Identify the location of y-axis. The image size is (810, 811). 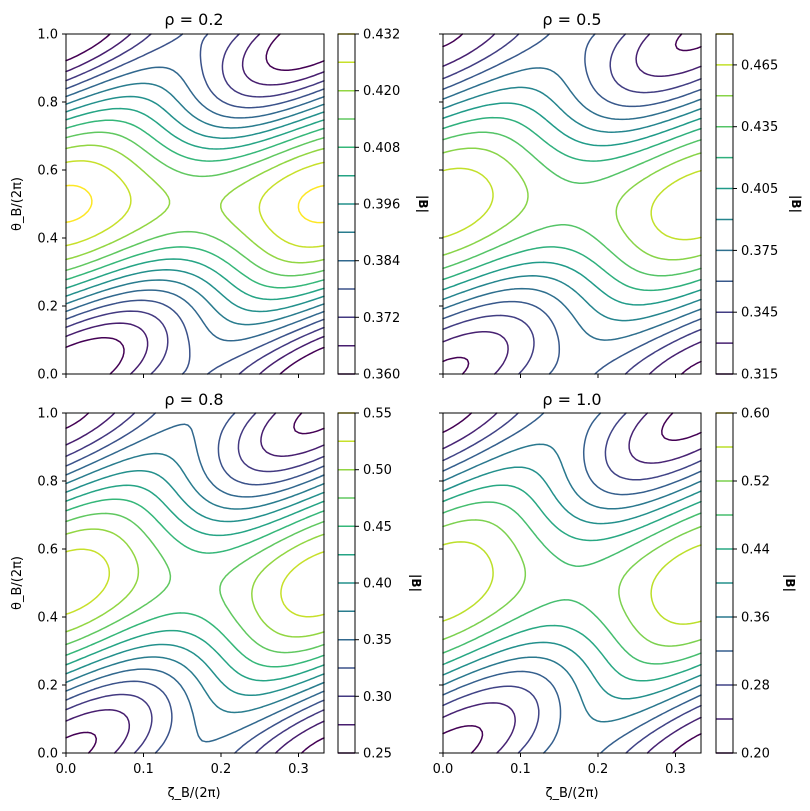
(441, 583).